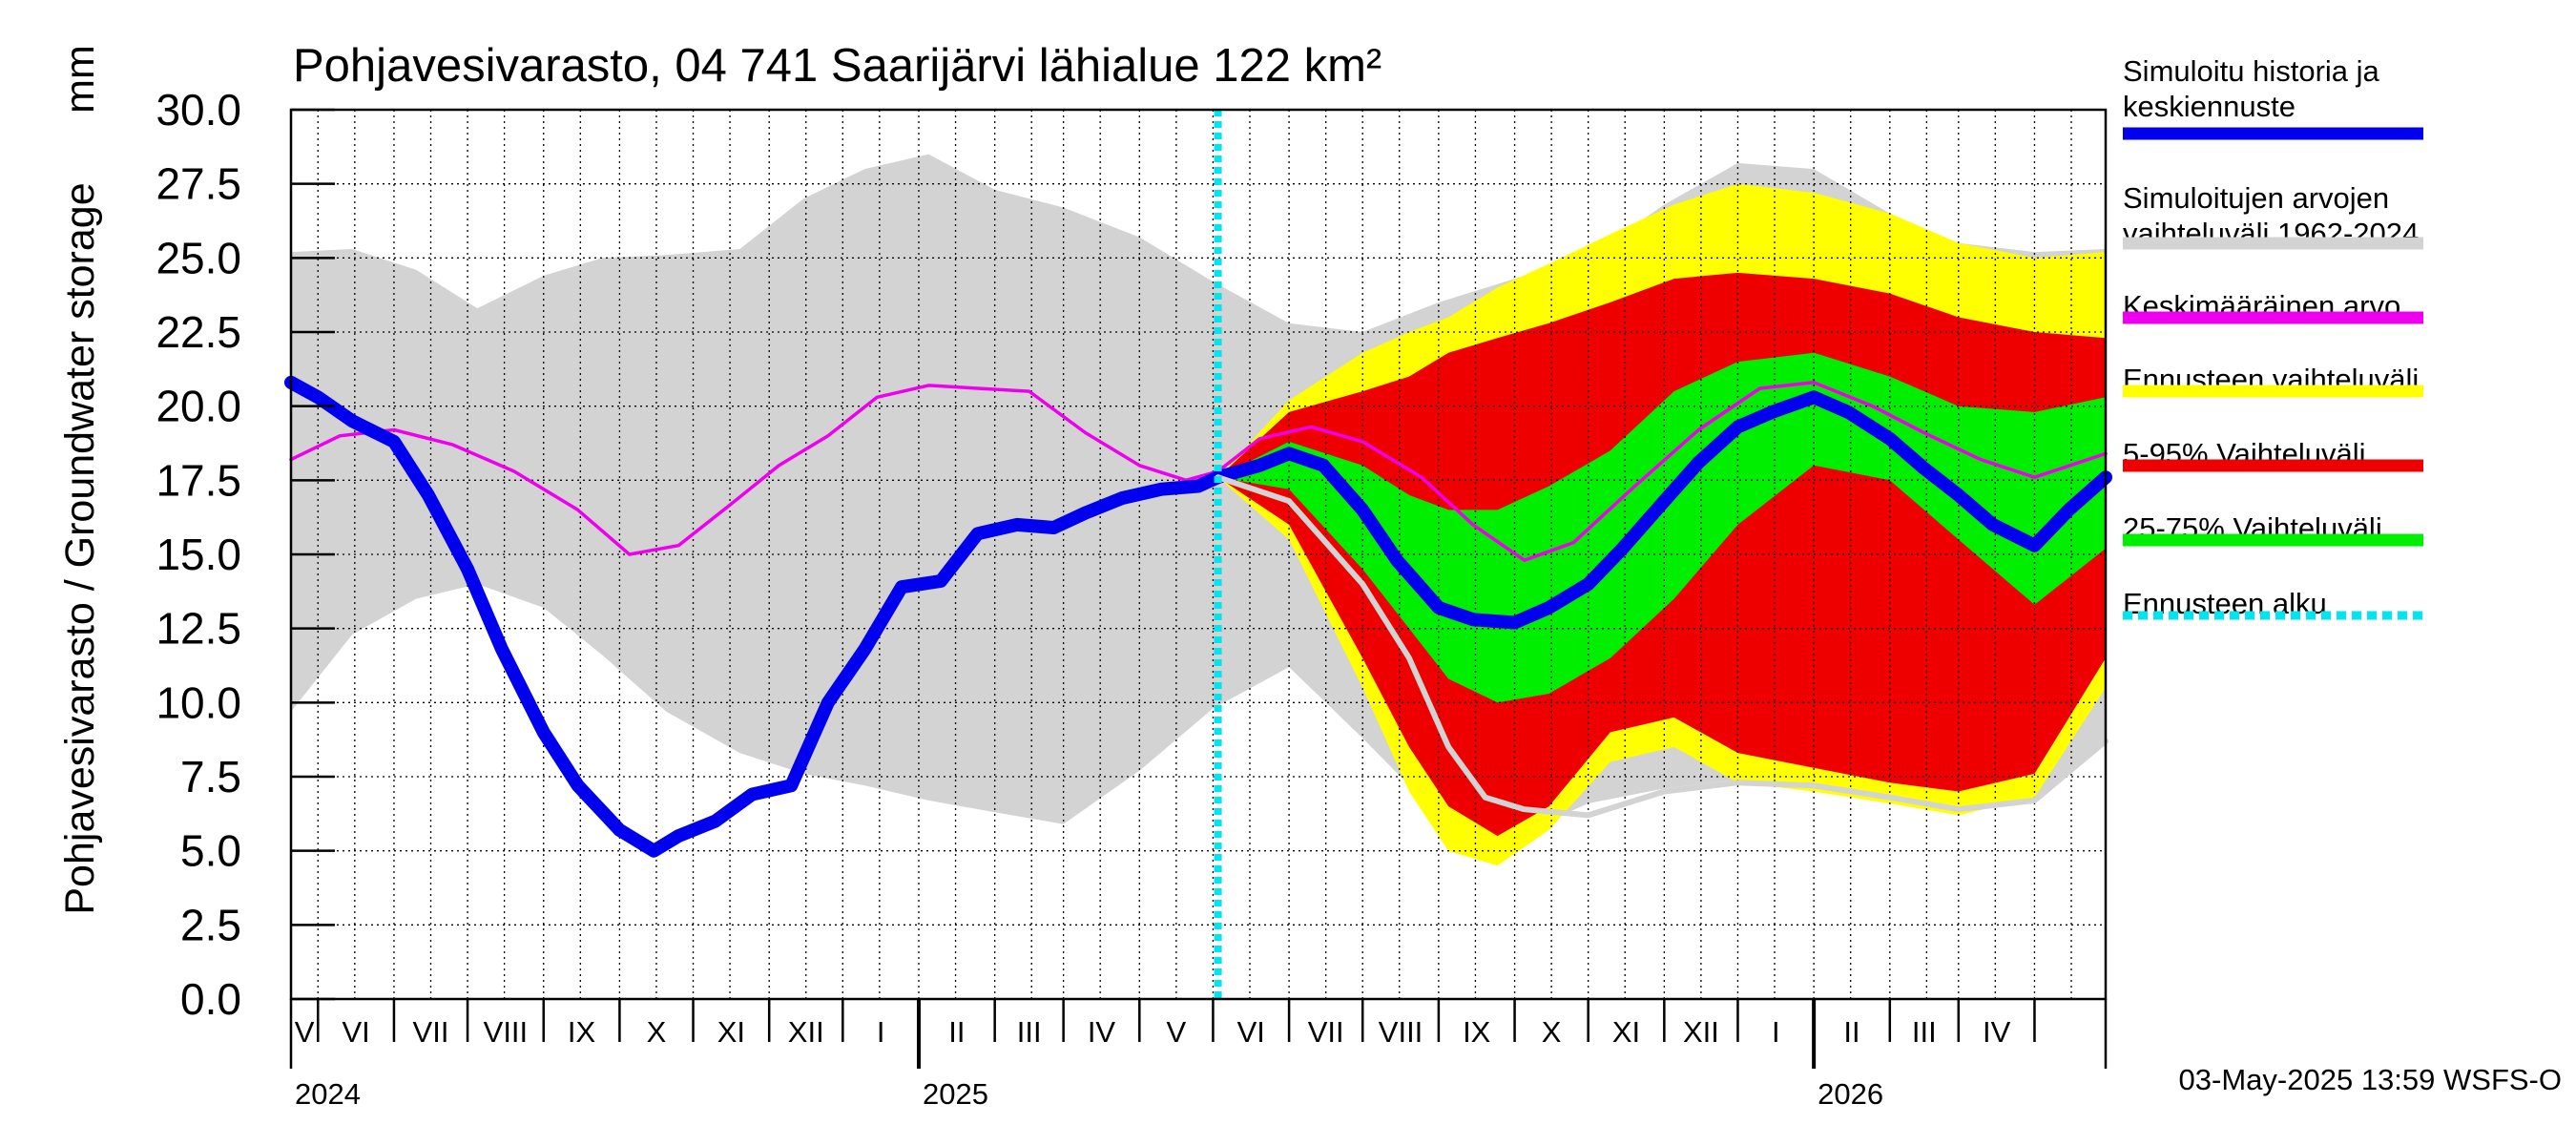 This screenshot has height=1145, width=2576. What do you see at coordinates (198, 480) in the screenshot?
I see `y-tick-label: 17.5` at bounding box center [198, 480].